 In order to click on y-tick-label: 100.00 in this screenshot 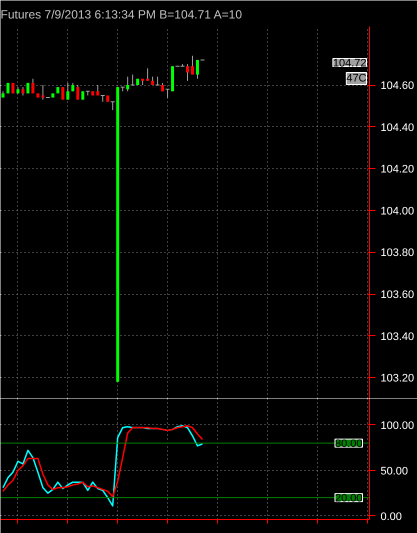, I will do `click(397, 426)`.